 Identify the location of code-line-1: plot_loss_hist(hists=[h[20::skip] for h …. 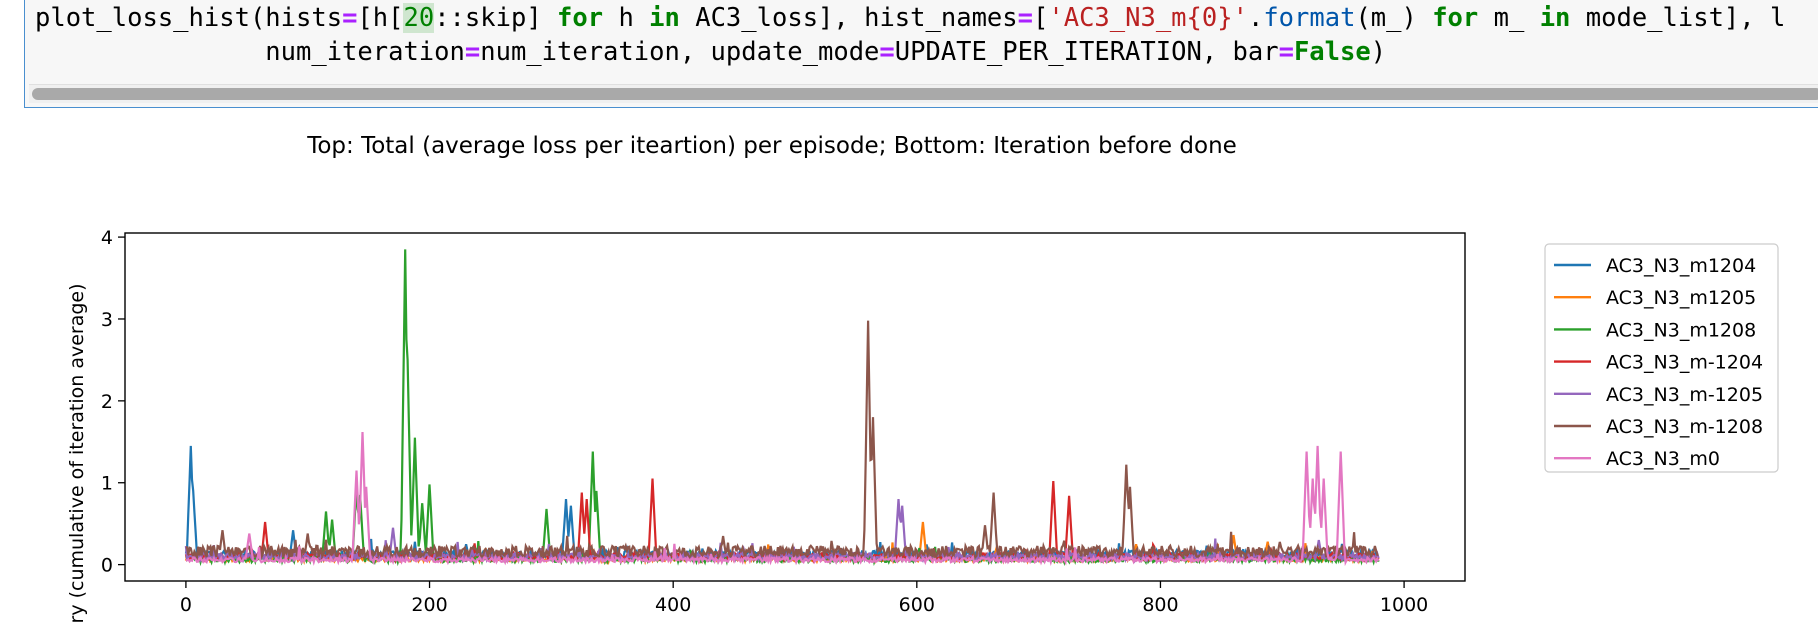
(910, 18).